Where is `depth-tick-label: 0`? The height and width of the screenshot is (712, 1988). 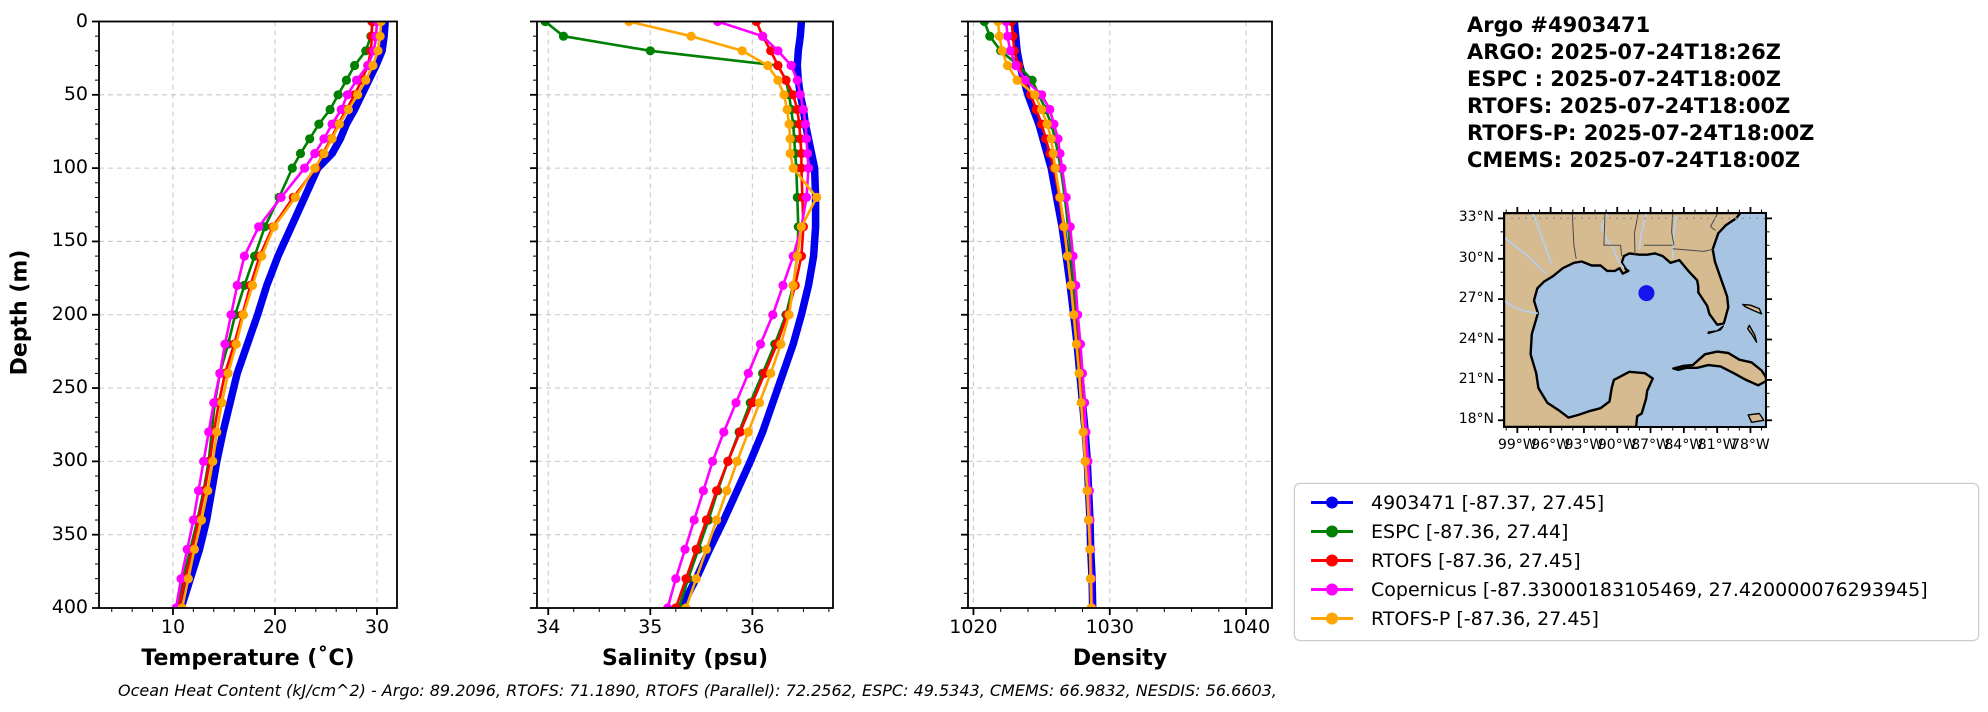 depth-tick-label: 0 is located at coordinates (81, 20).